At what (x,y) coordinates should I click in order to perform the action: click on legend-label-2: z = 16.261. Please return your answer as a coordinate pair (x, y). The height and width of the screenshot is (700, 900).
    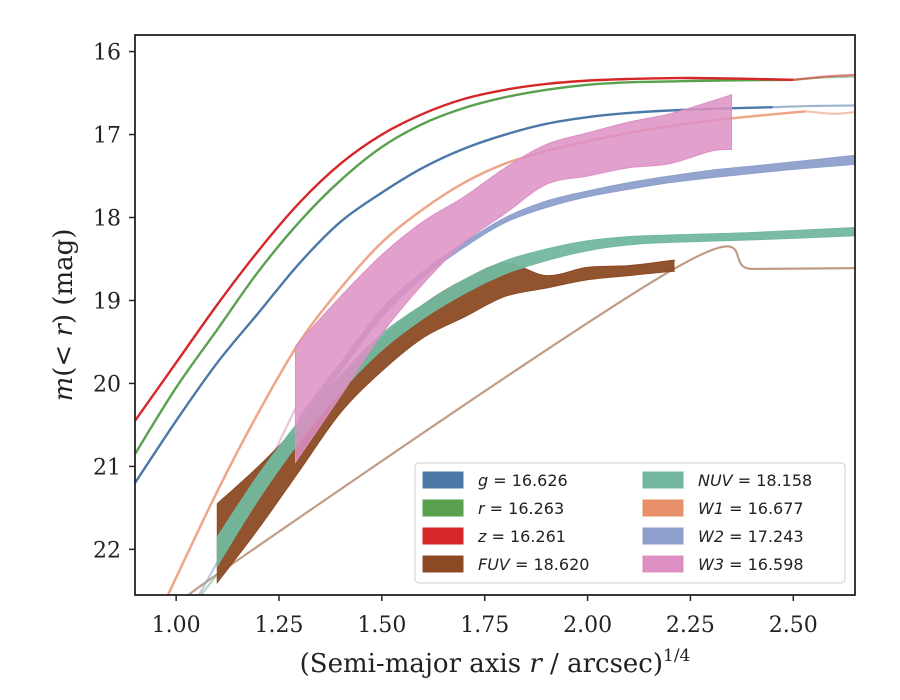
    Looking at the image, I should click on (521, 536).